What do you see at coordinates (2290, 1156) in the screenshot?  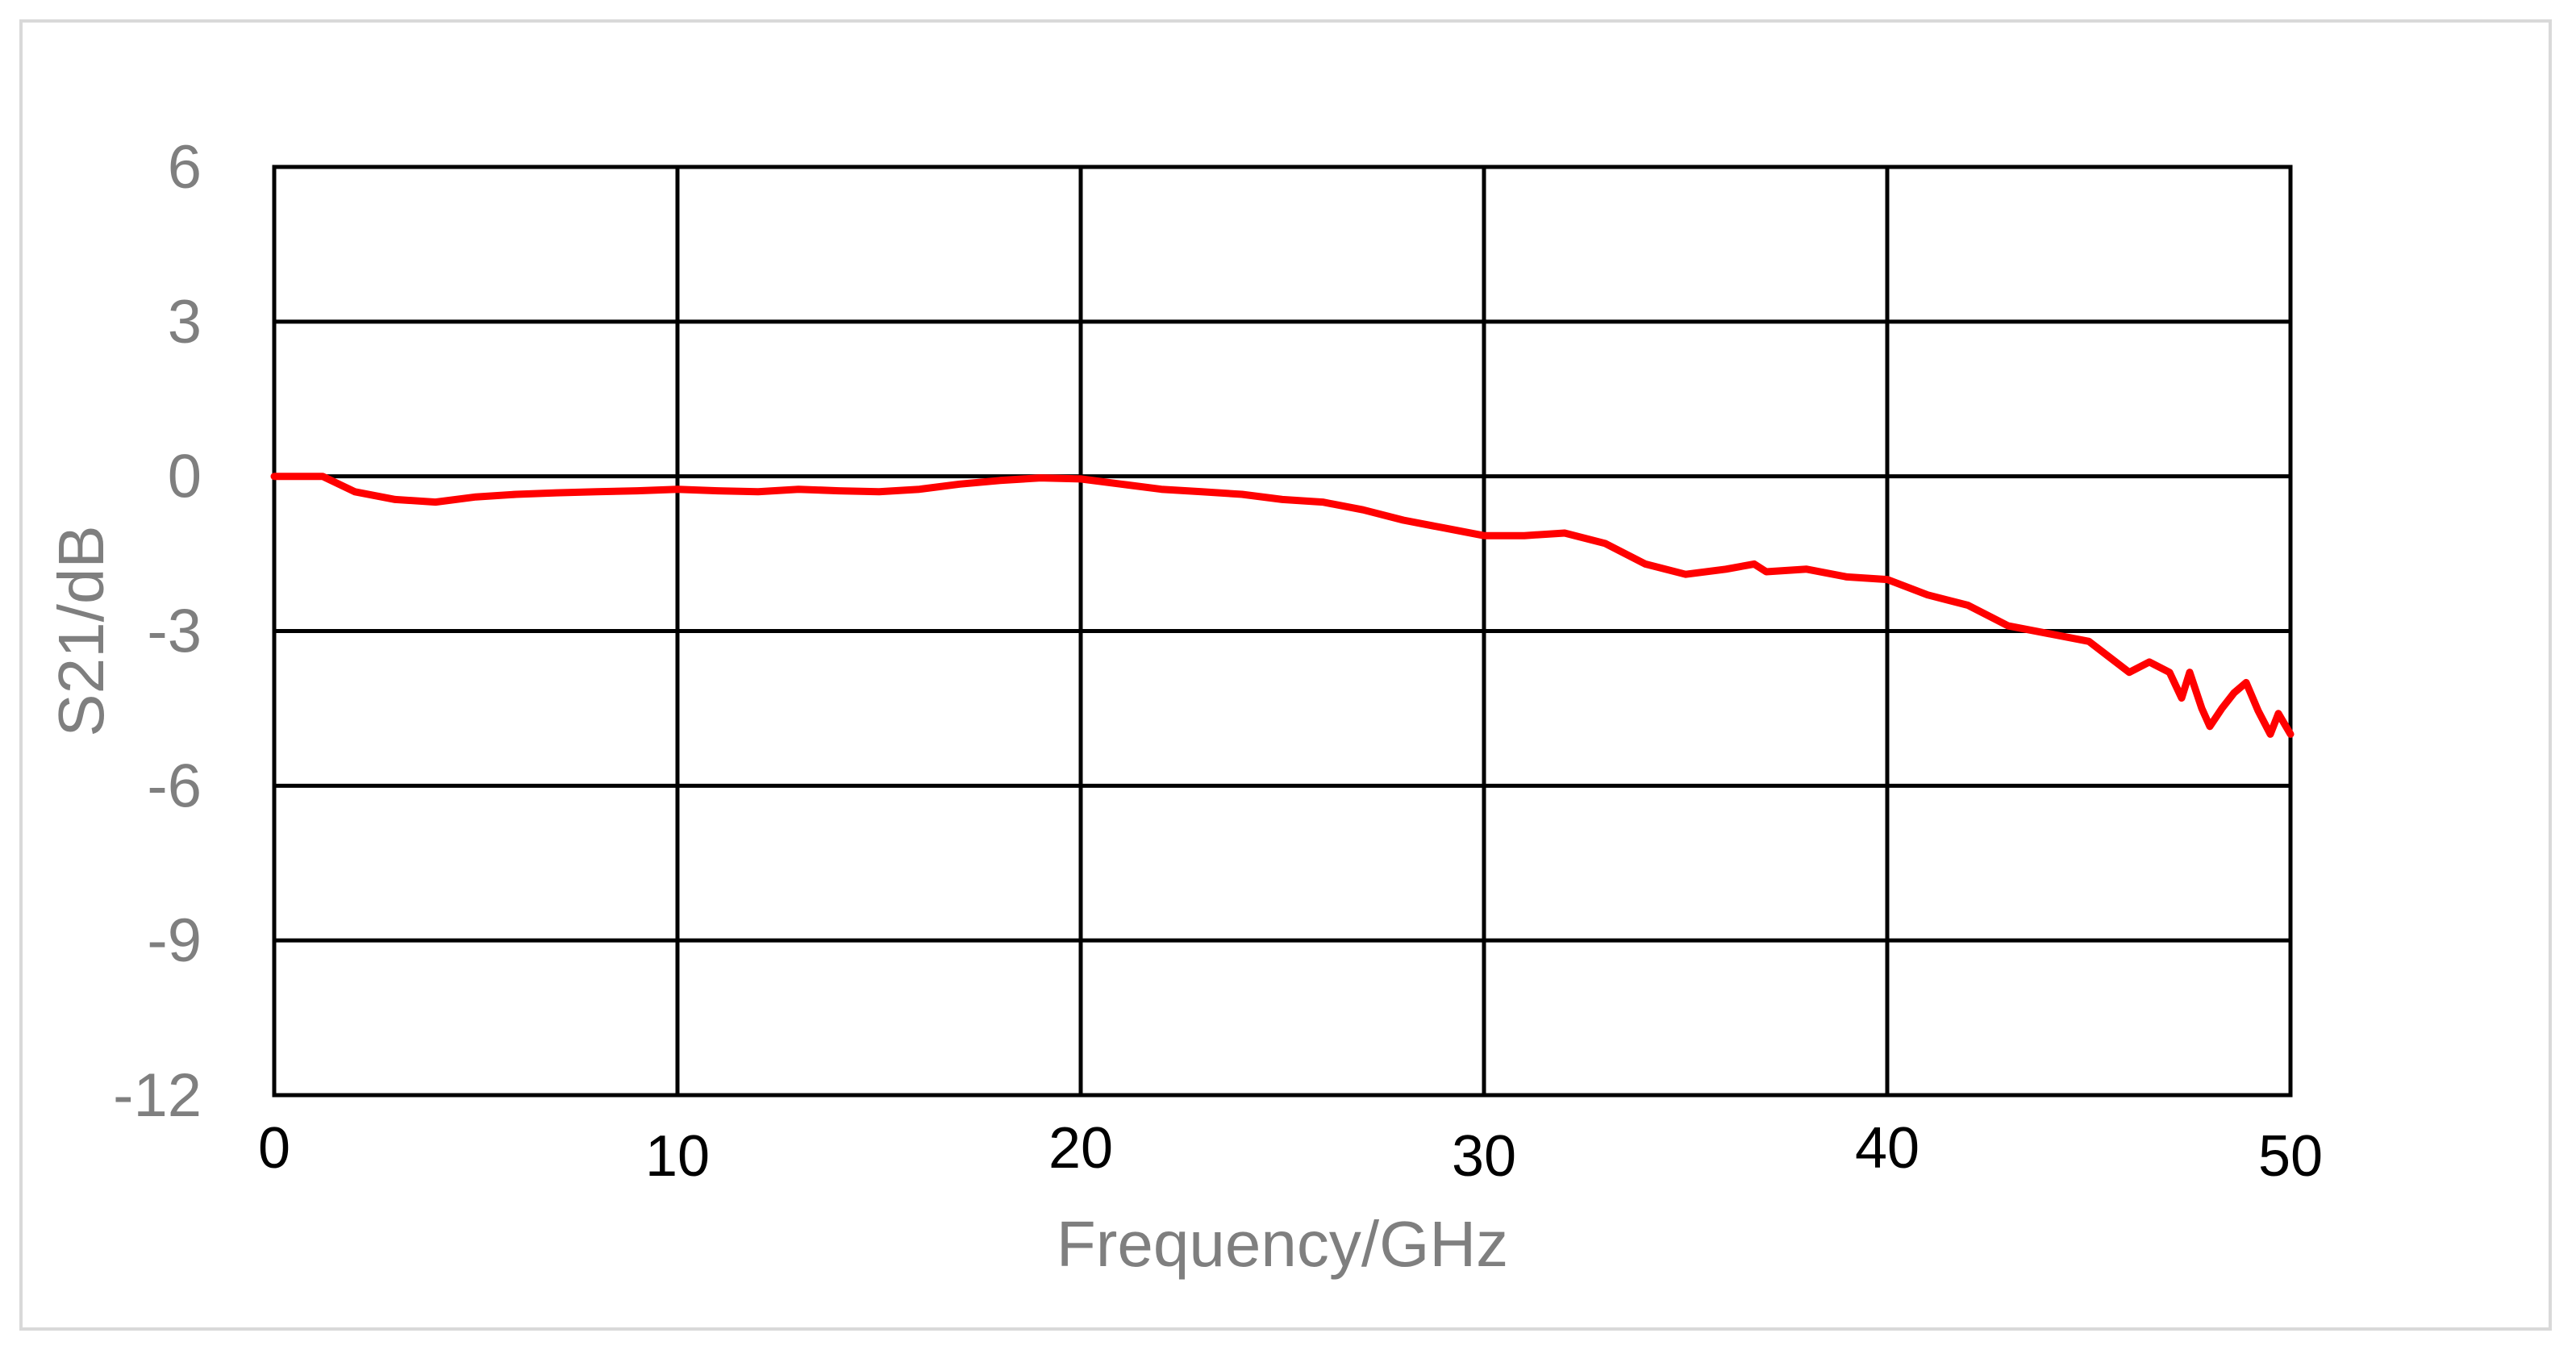 I see `x-tick-label: 50` at bounding box center [2290, 1156].